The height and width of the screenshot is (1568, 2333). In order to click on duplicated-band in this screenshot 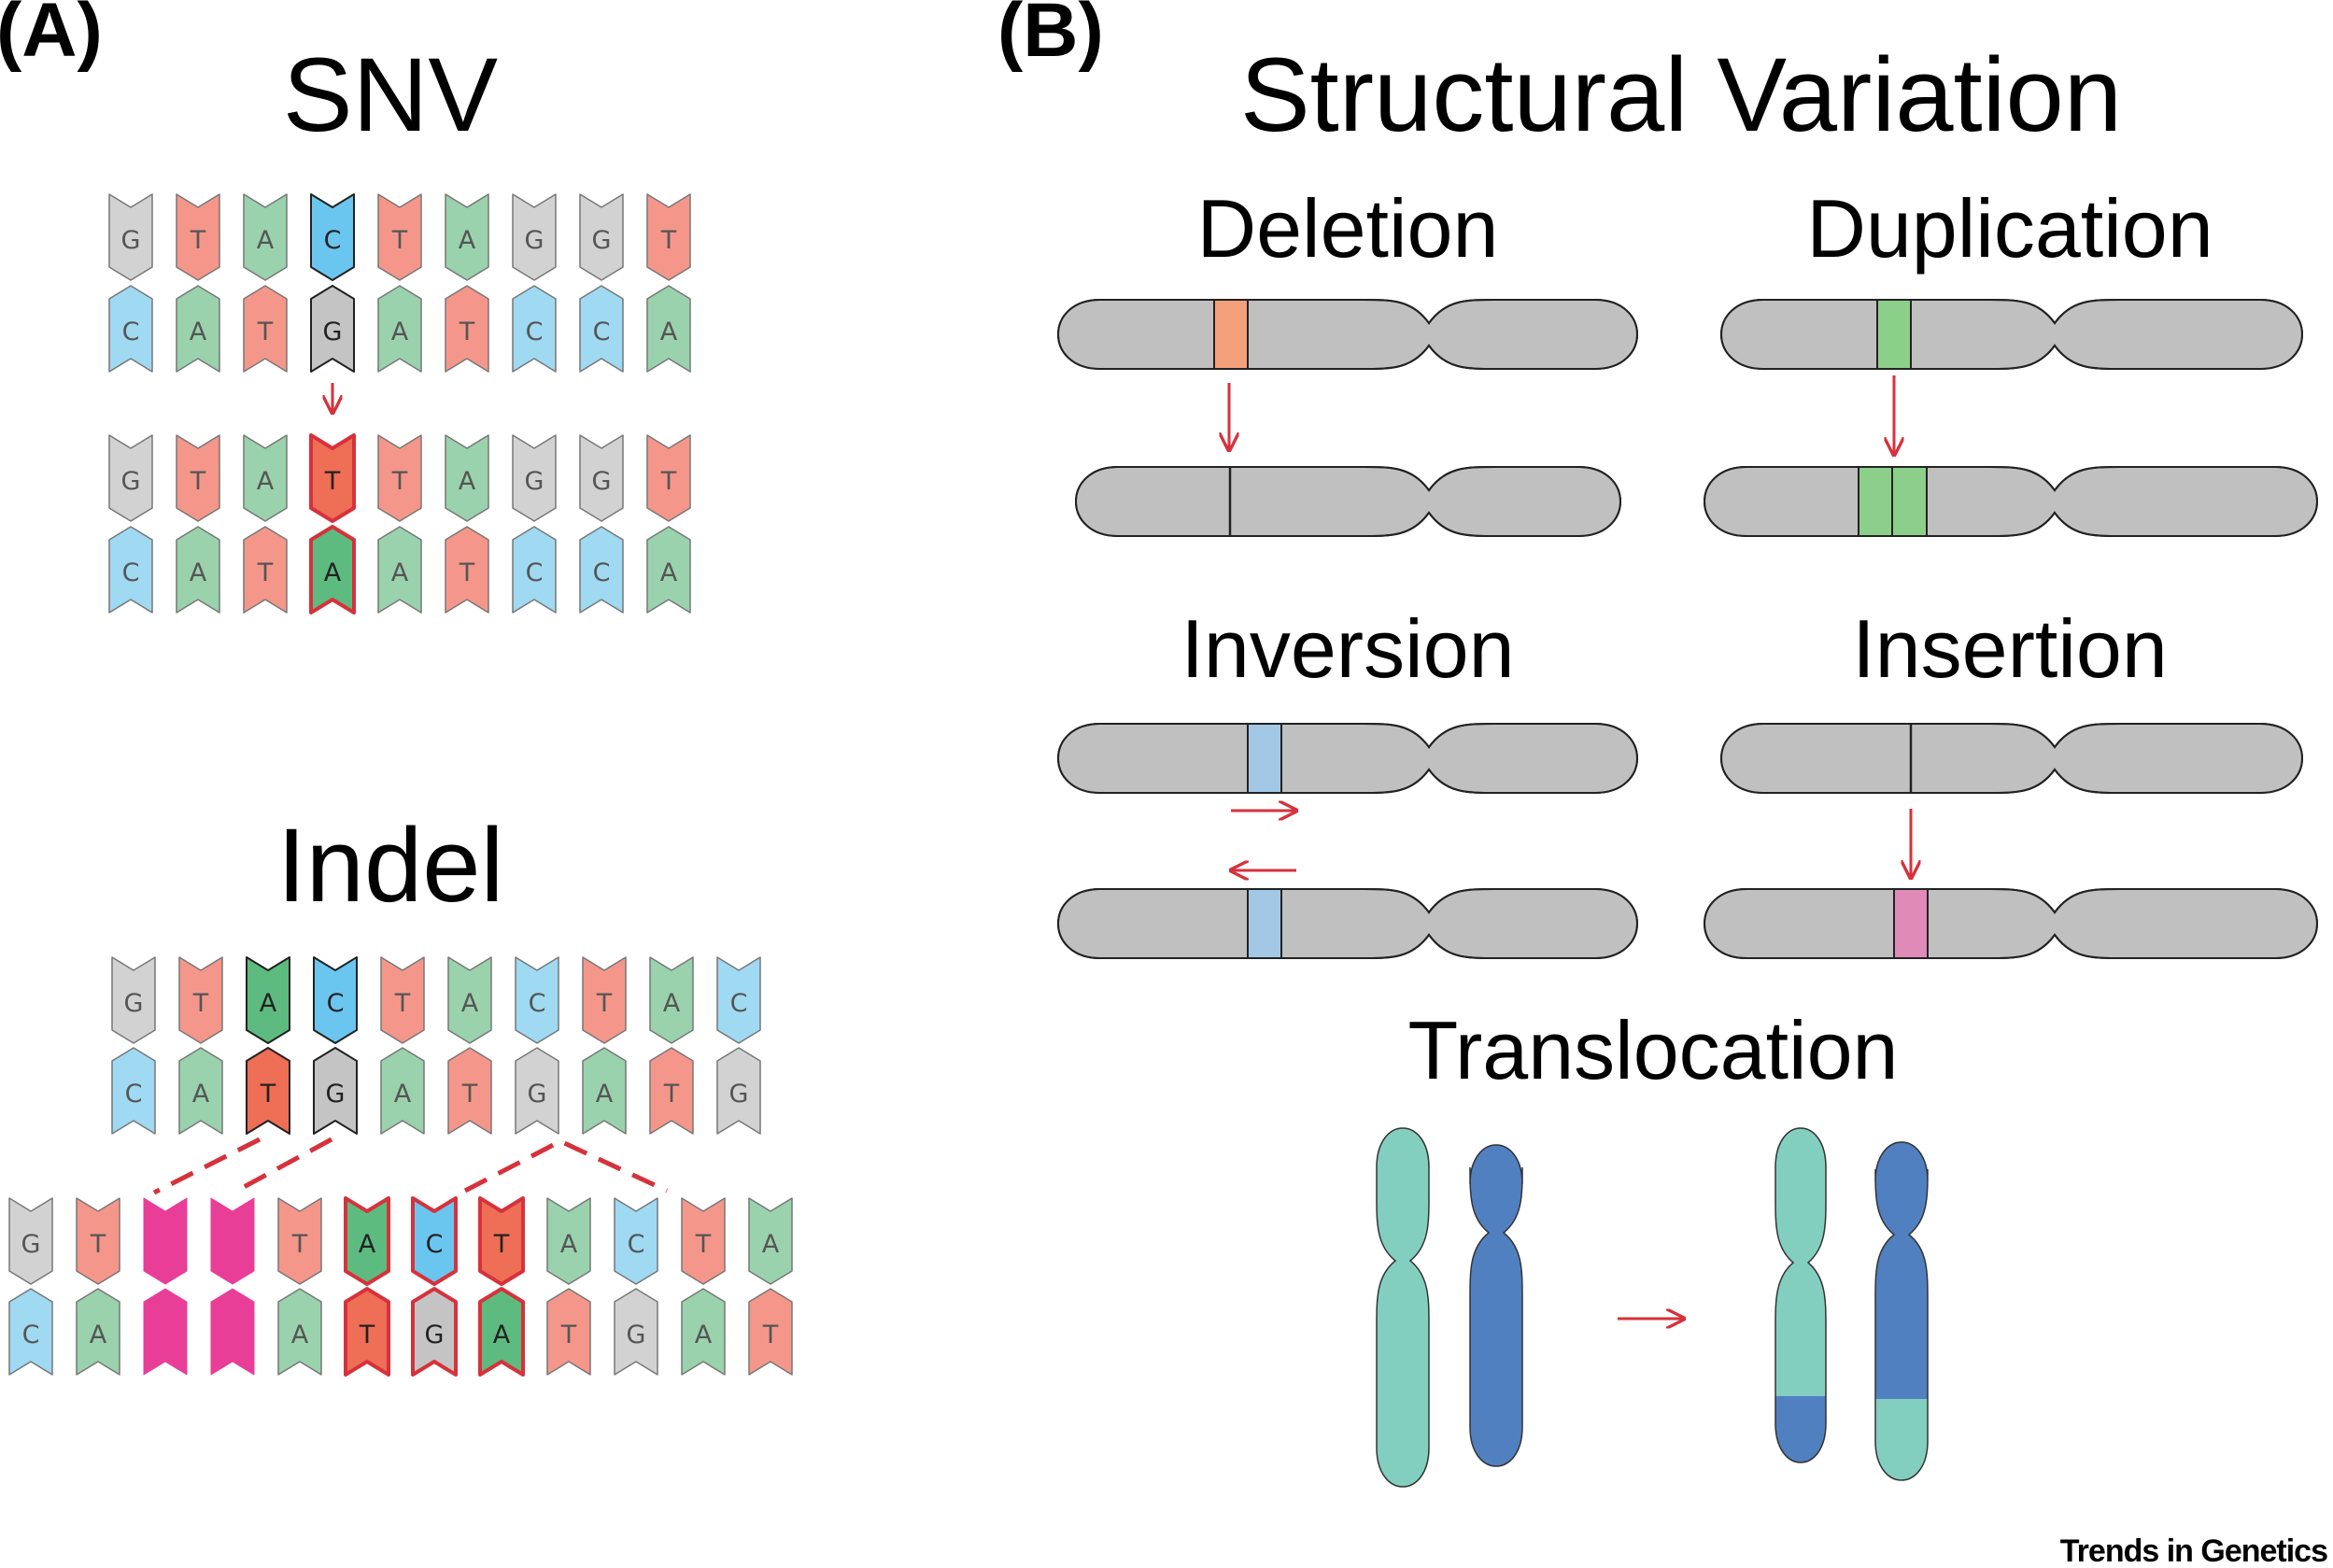, I will do `click(1894, 334)`.